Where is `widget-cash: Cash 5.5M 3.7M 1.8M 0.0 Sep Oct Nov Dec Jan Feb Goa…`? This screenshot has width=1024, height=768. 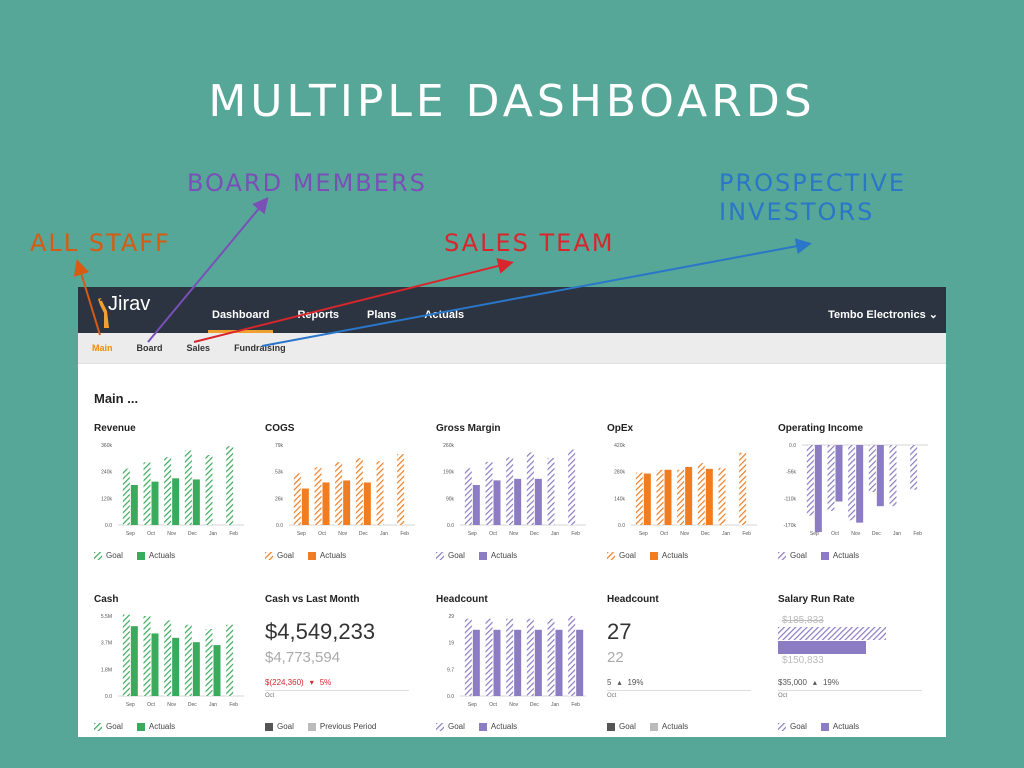 widget-cash: Cash 5.5M 3.7M 1.8M 0.0 Sep Oct Nov Dec Jan Feb Goa… is located at coordinates (174, 665).